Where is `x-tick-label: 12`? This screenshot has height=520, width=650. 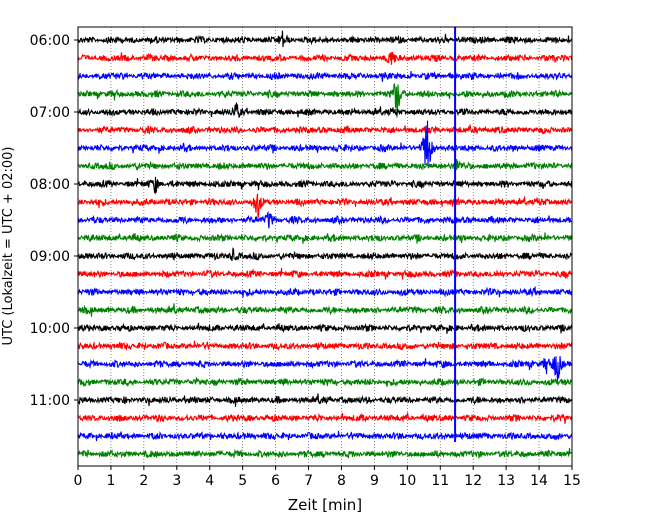 x-tick-label: 12 is located at coordinates (473, 481).